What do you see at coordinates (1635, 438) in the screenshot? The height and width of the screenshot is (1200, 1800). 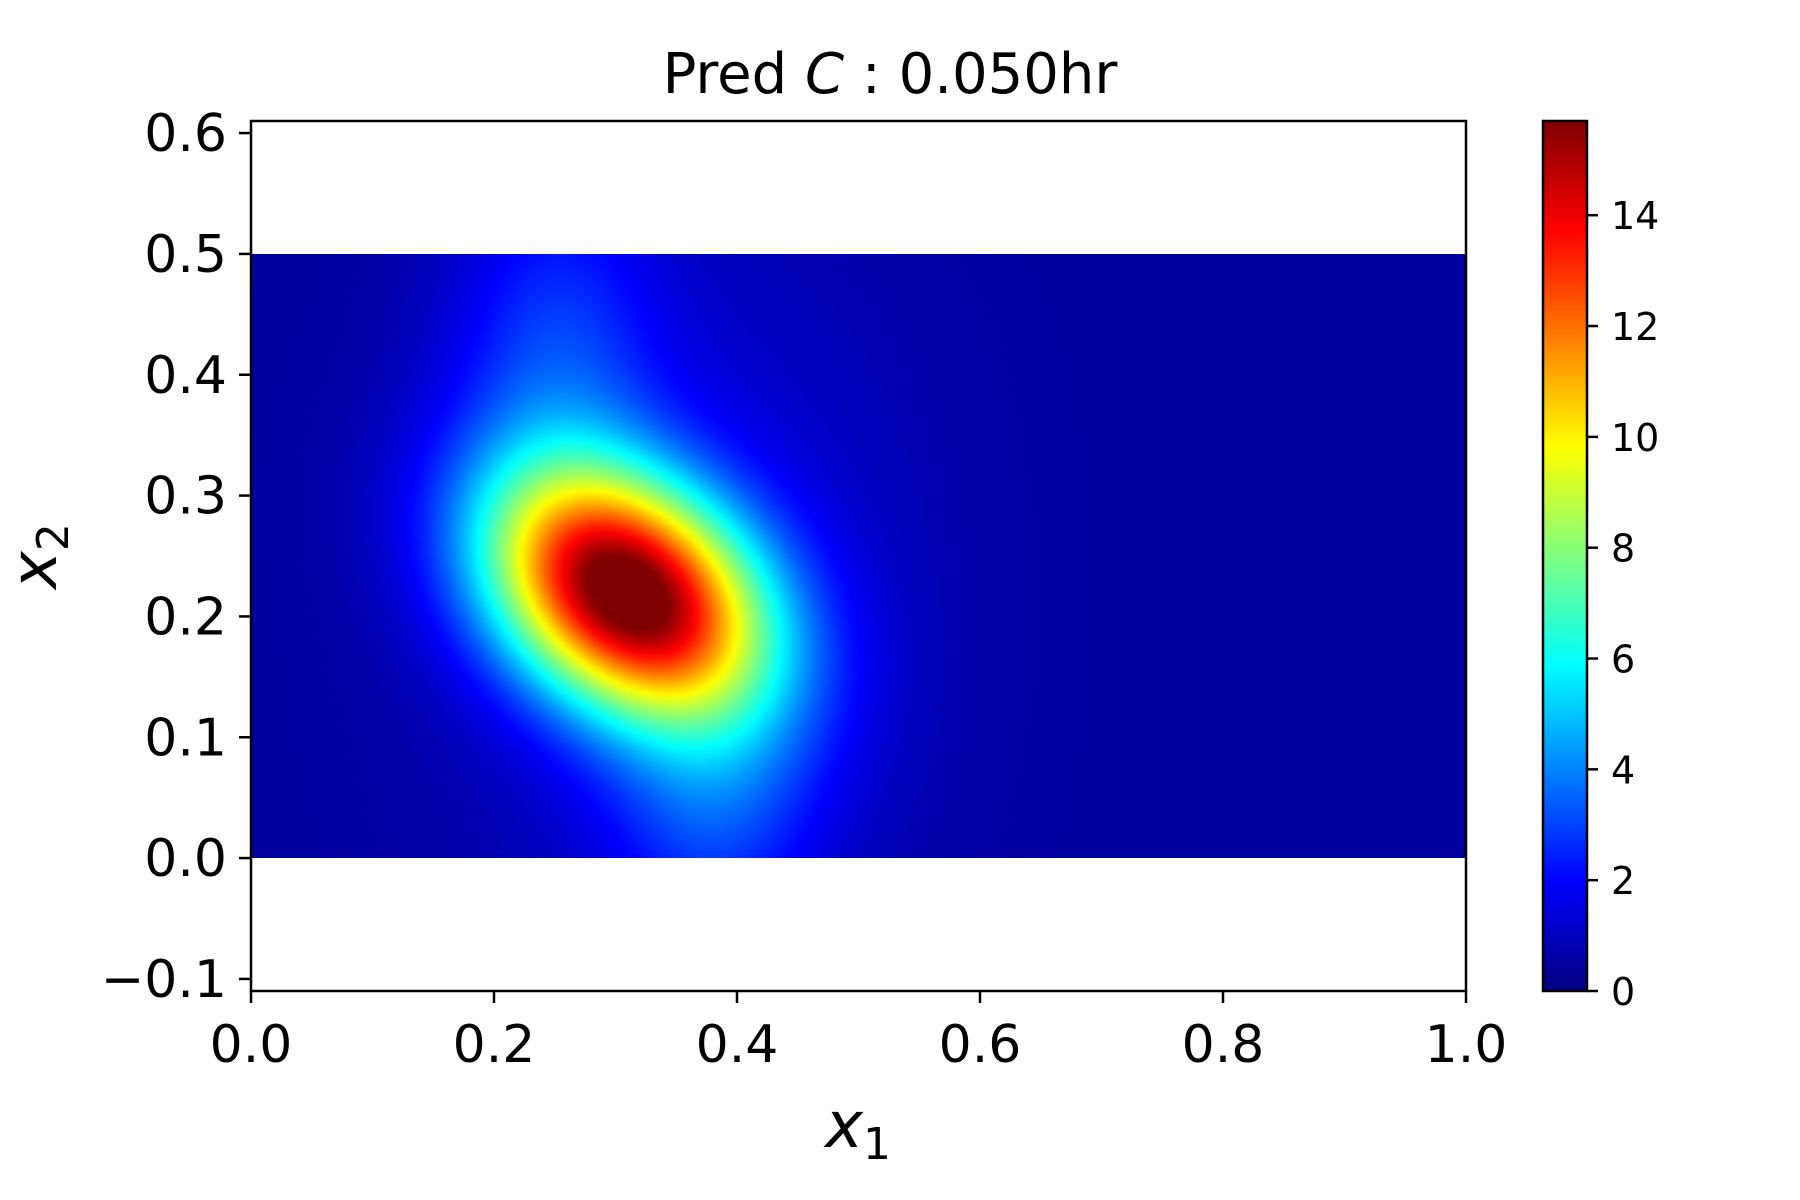 I see `colorbar-tick-label: 10` at bounding box center [1635, 438].